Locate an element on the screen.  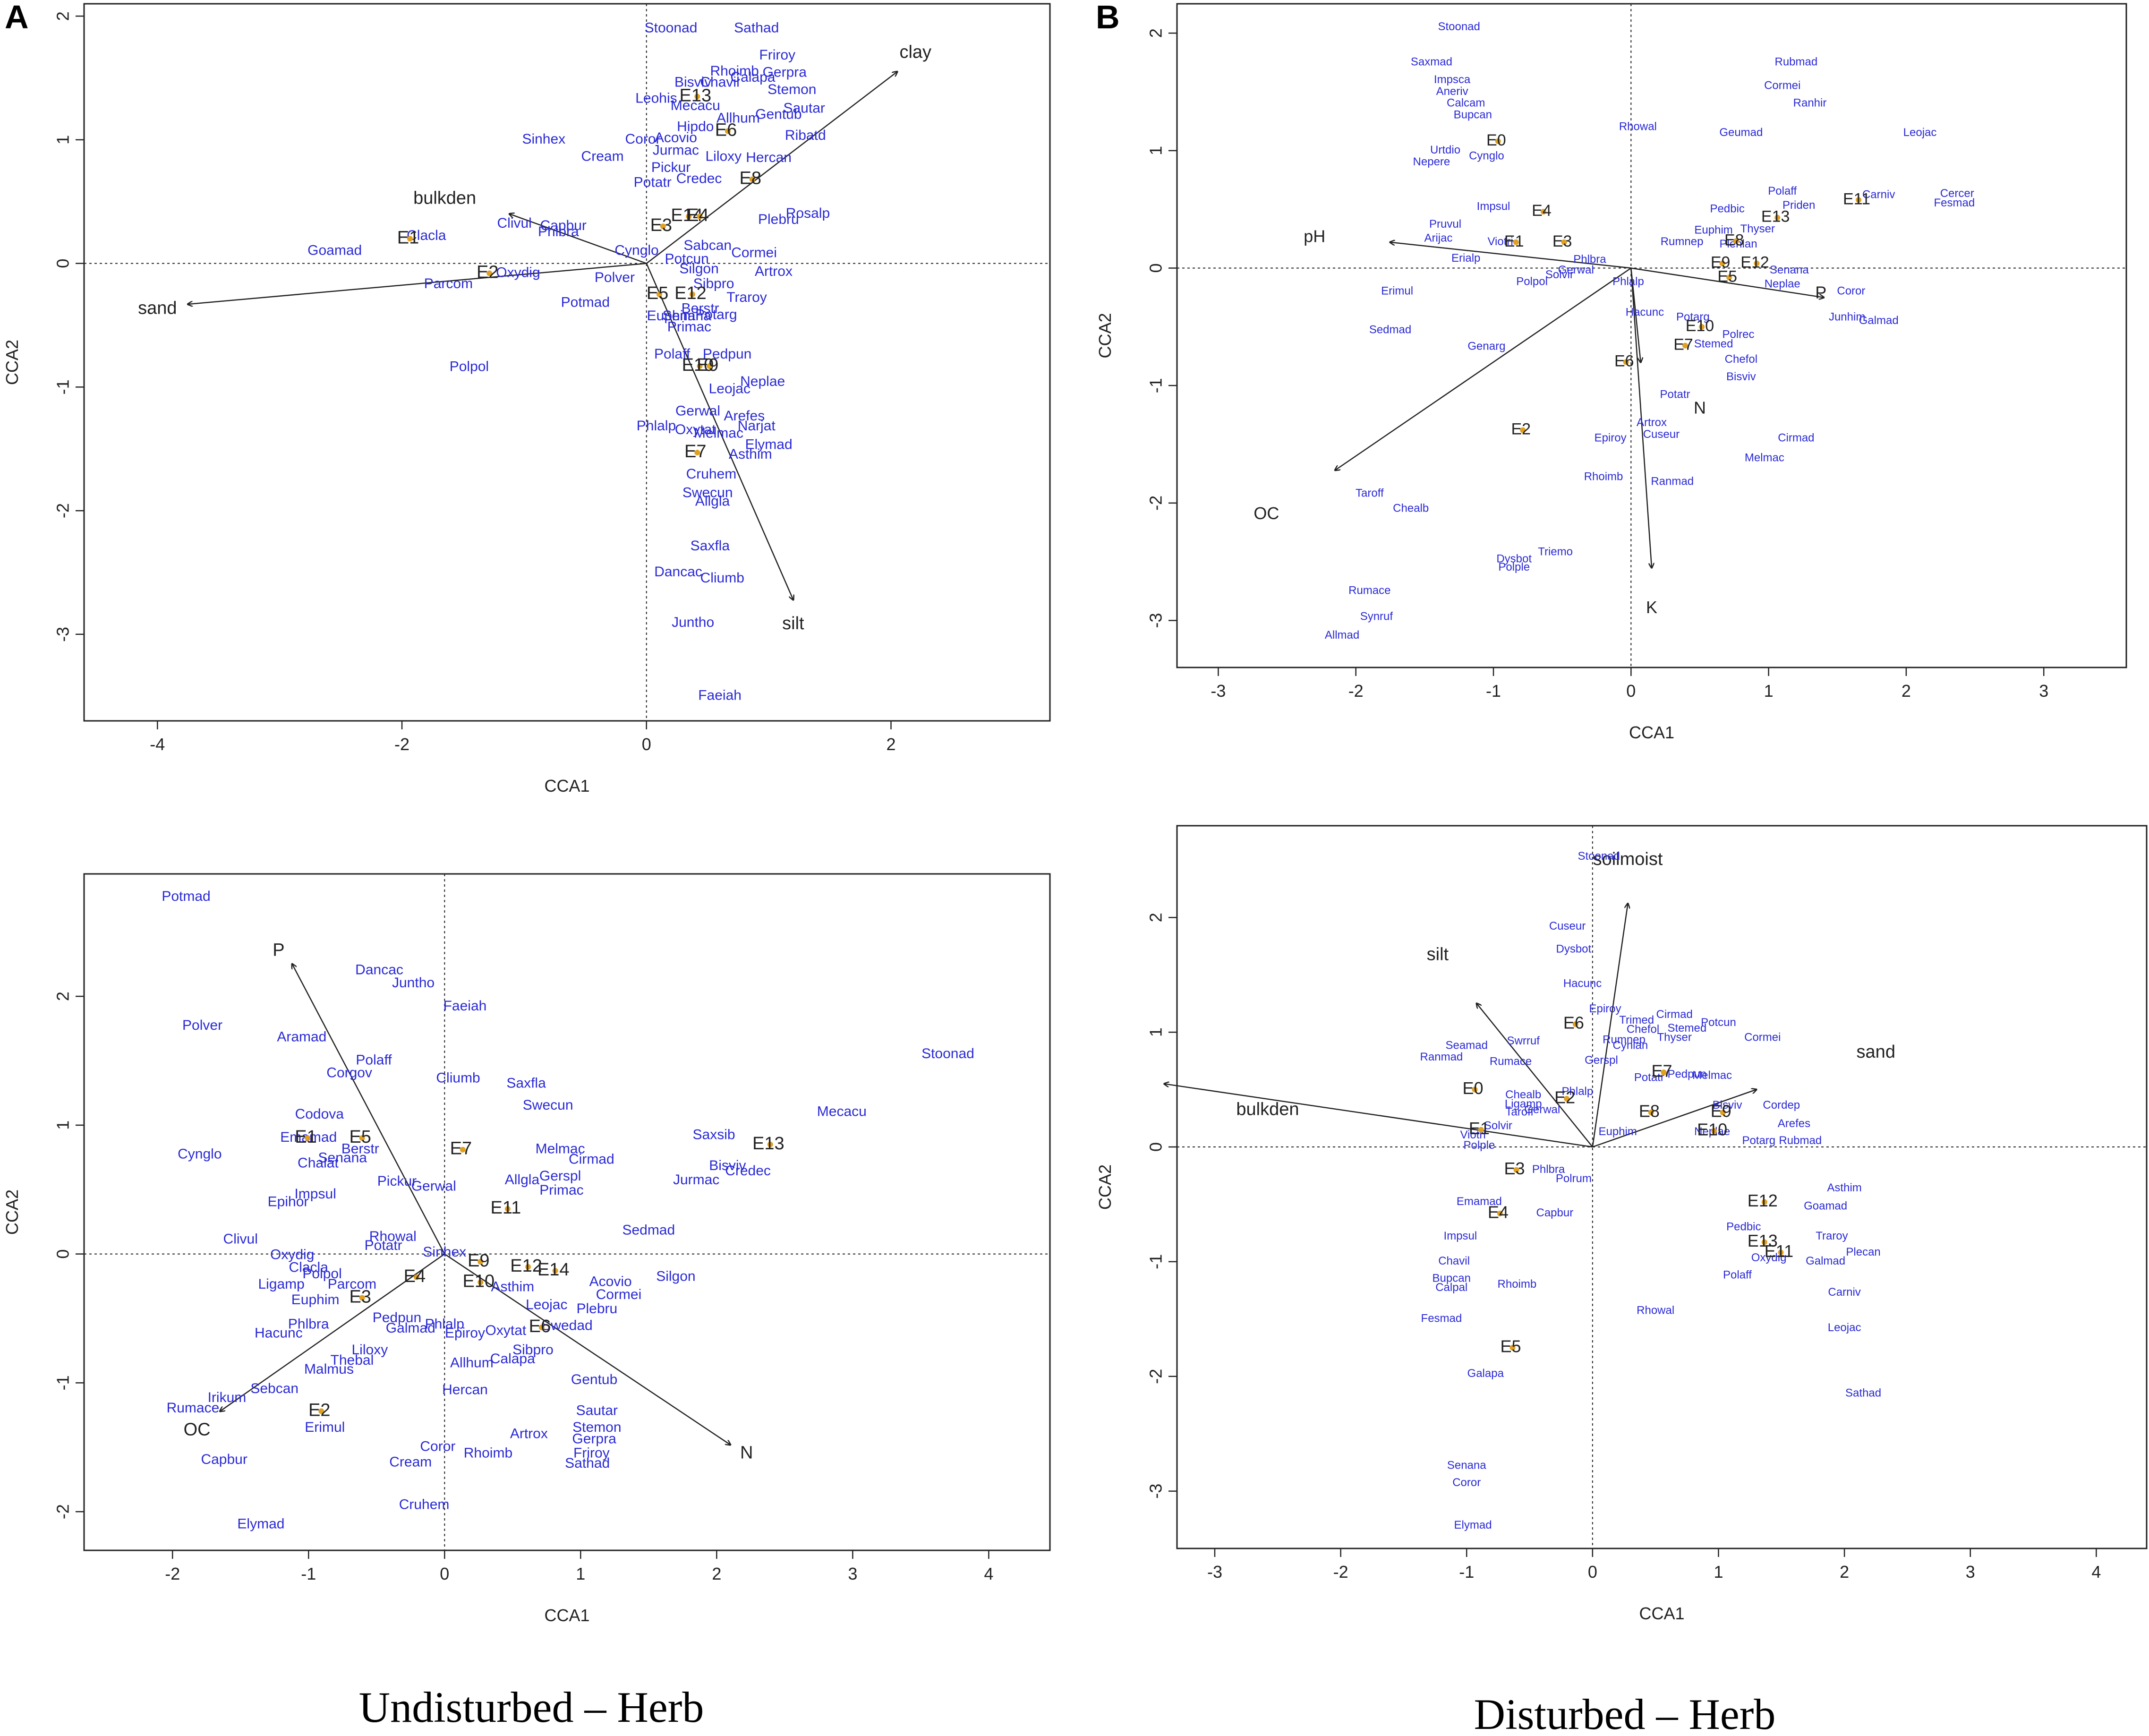
species-label: Traroy is located at coordinates (747, 297).